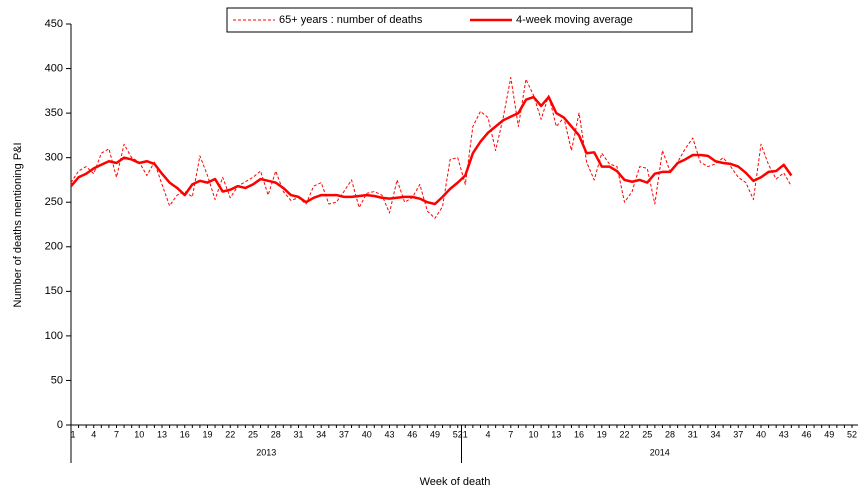  Describe the element at coordinates (54, 113) in the screenshot. I see `y-tick-label: 350` at that location.